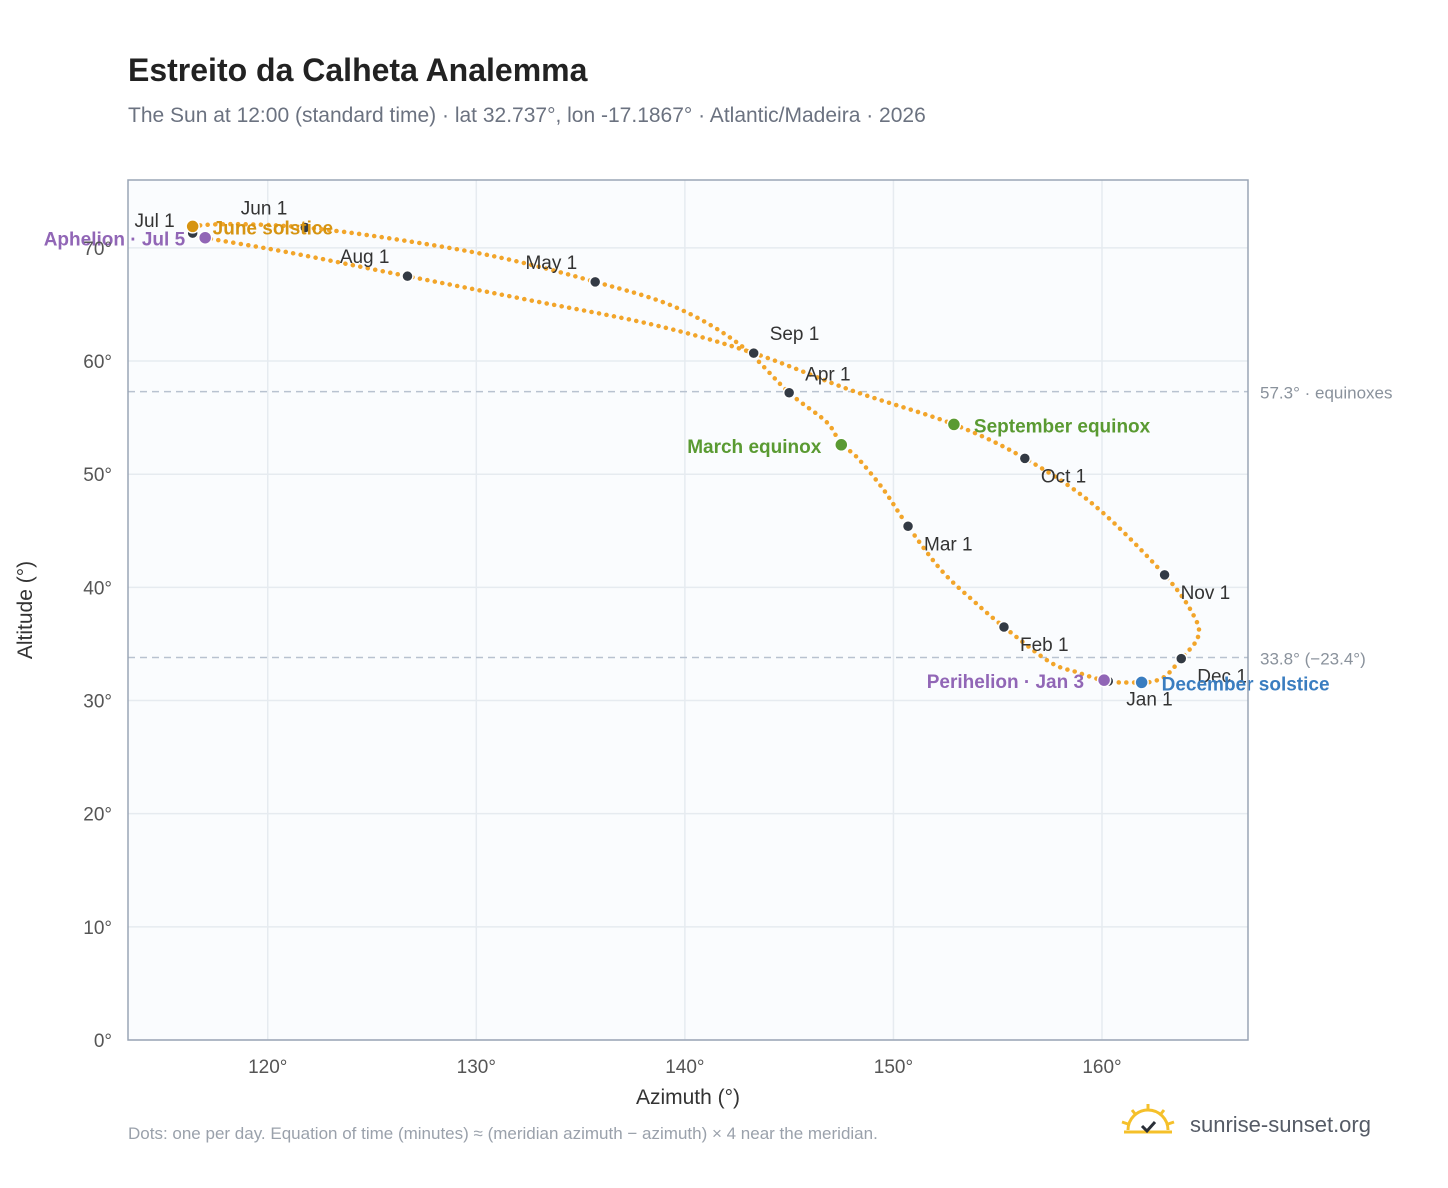 This screenshot has width=1448, height=1188. I want to click on x-tick-label: 150°, so click(893, 1067).